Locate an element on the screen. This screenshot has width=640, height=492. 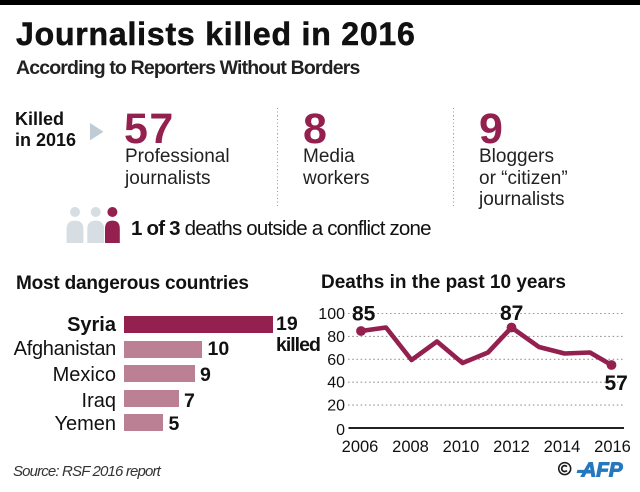
svg-text: AFP is located at coordinates (602, 469).